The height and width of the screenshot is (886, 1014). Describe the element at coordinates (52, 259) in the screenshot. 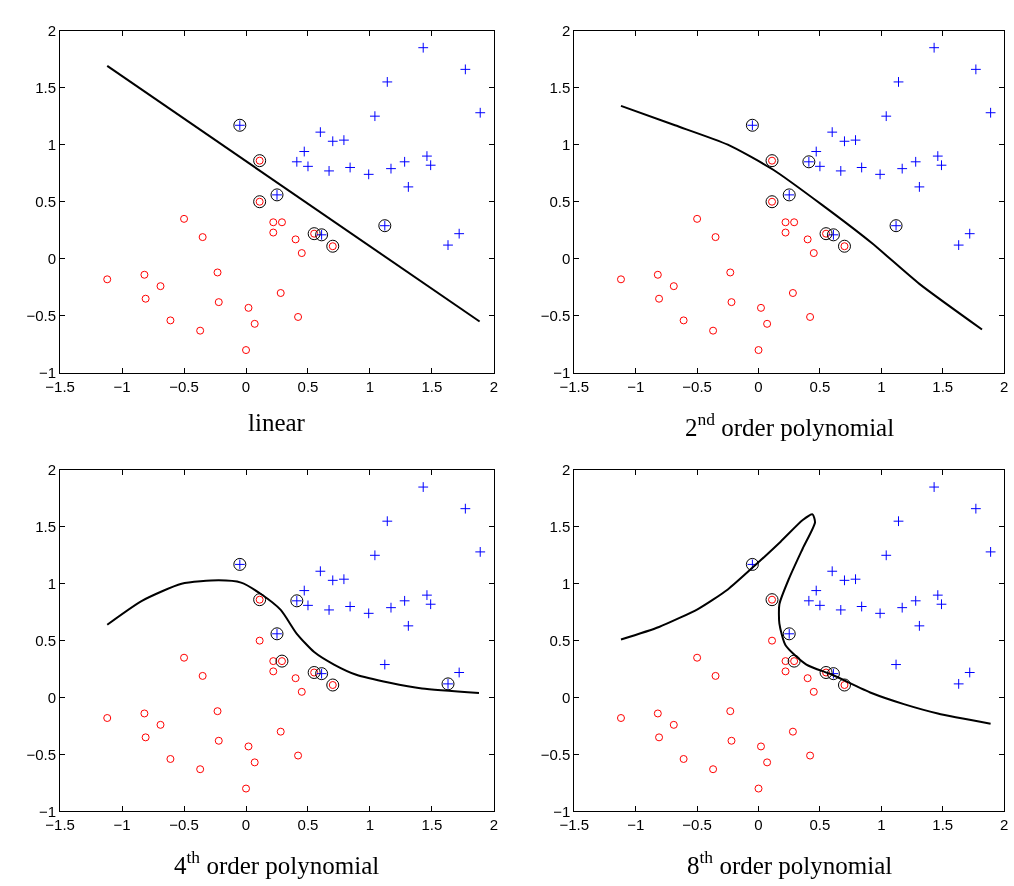

I see `y-tick-label: 0` at that location.